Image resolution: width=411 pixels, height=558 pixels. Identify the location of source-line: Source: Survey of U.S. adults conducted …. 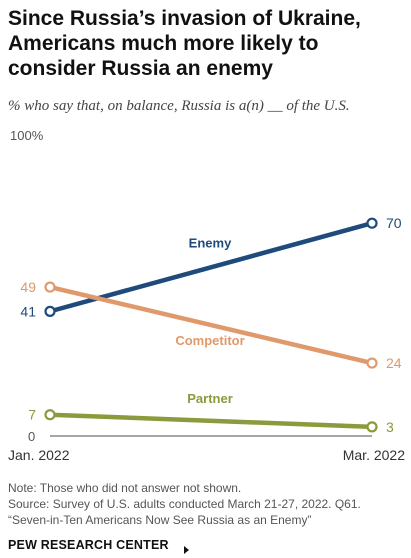
(184, 504).